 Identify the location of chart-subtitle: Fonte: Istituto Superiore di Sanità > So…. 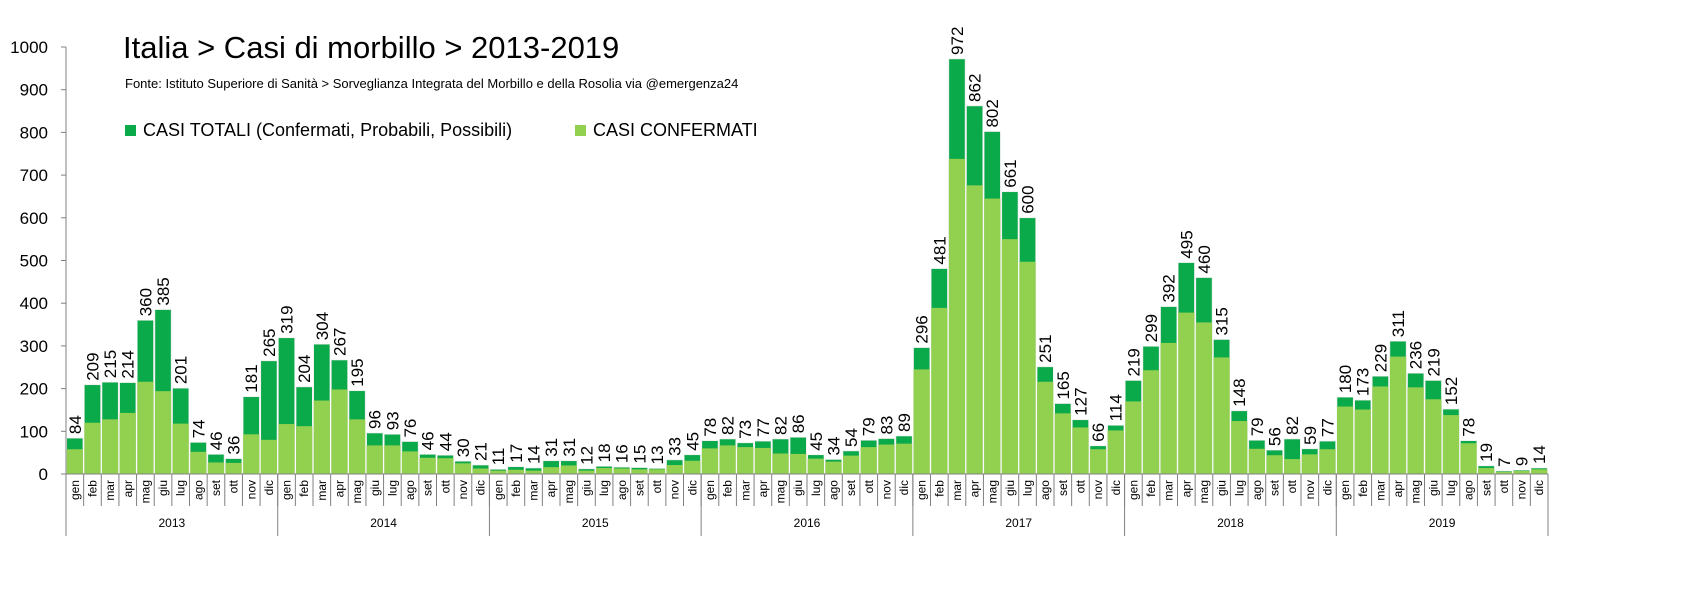
(432, 83).